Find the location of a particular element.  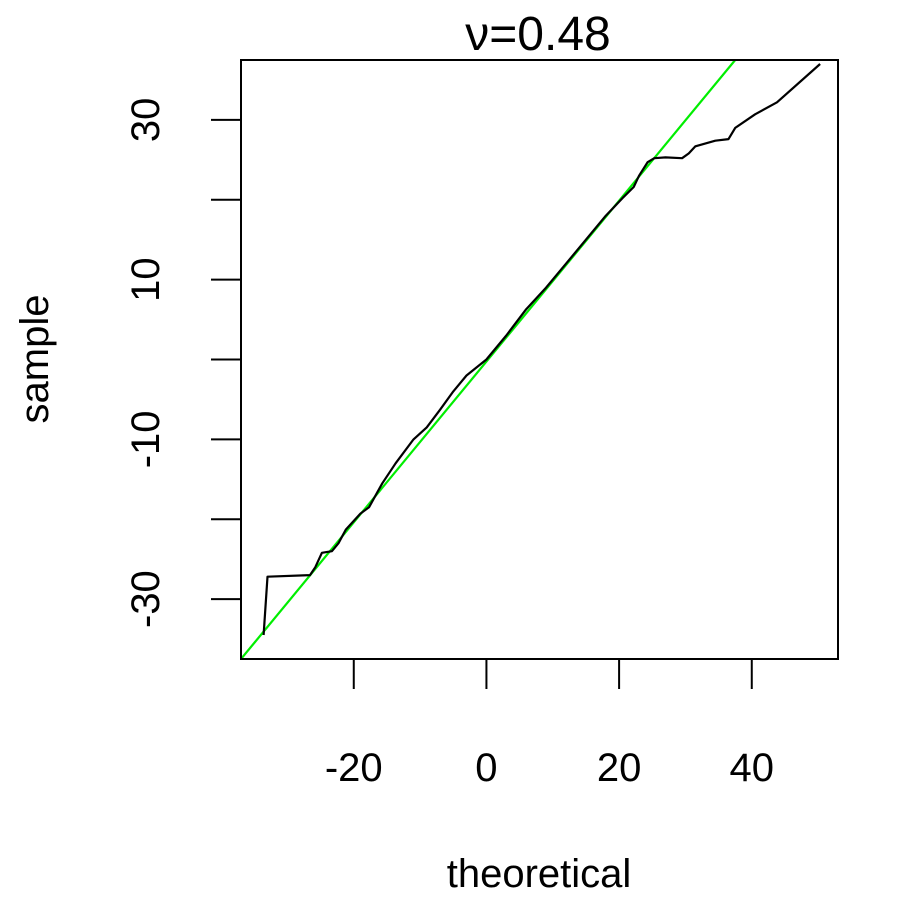

y-tick-label: -30 is located at coordinates (146, 599).